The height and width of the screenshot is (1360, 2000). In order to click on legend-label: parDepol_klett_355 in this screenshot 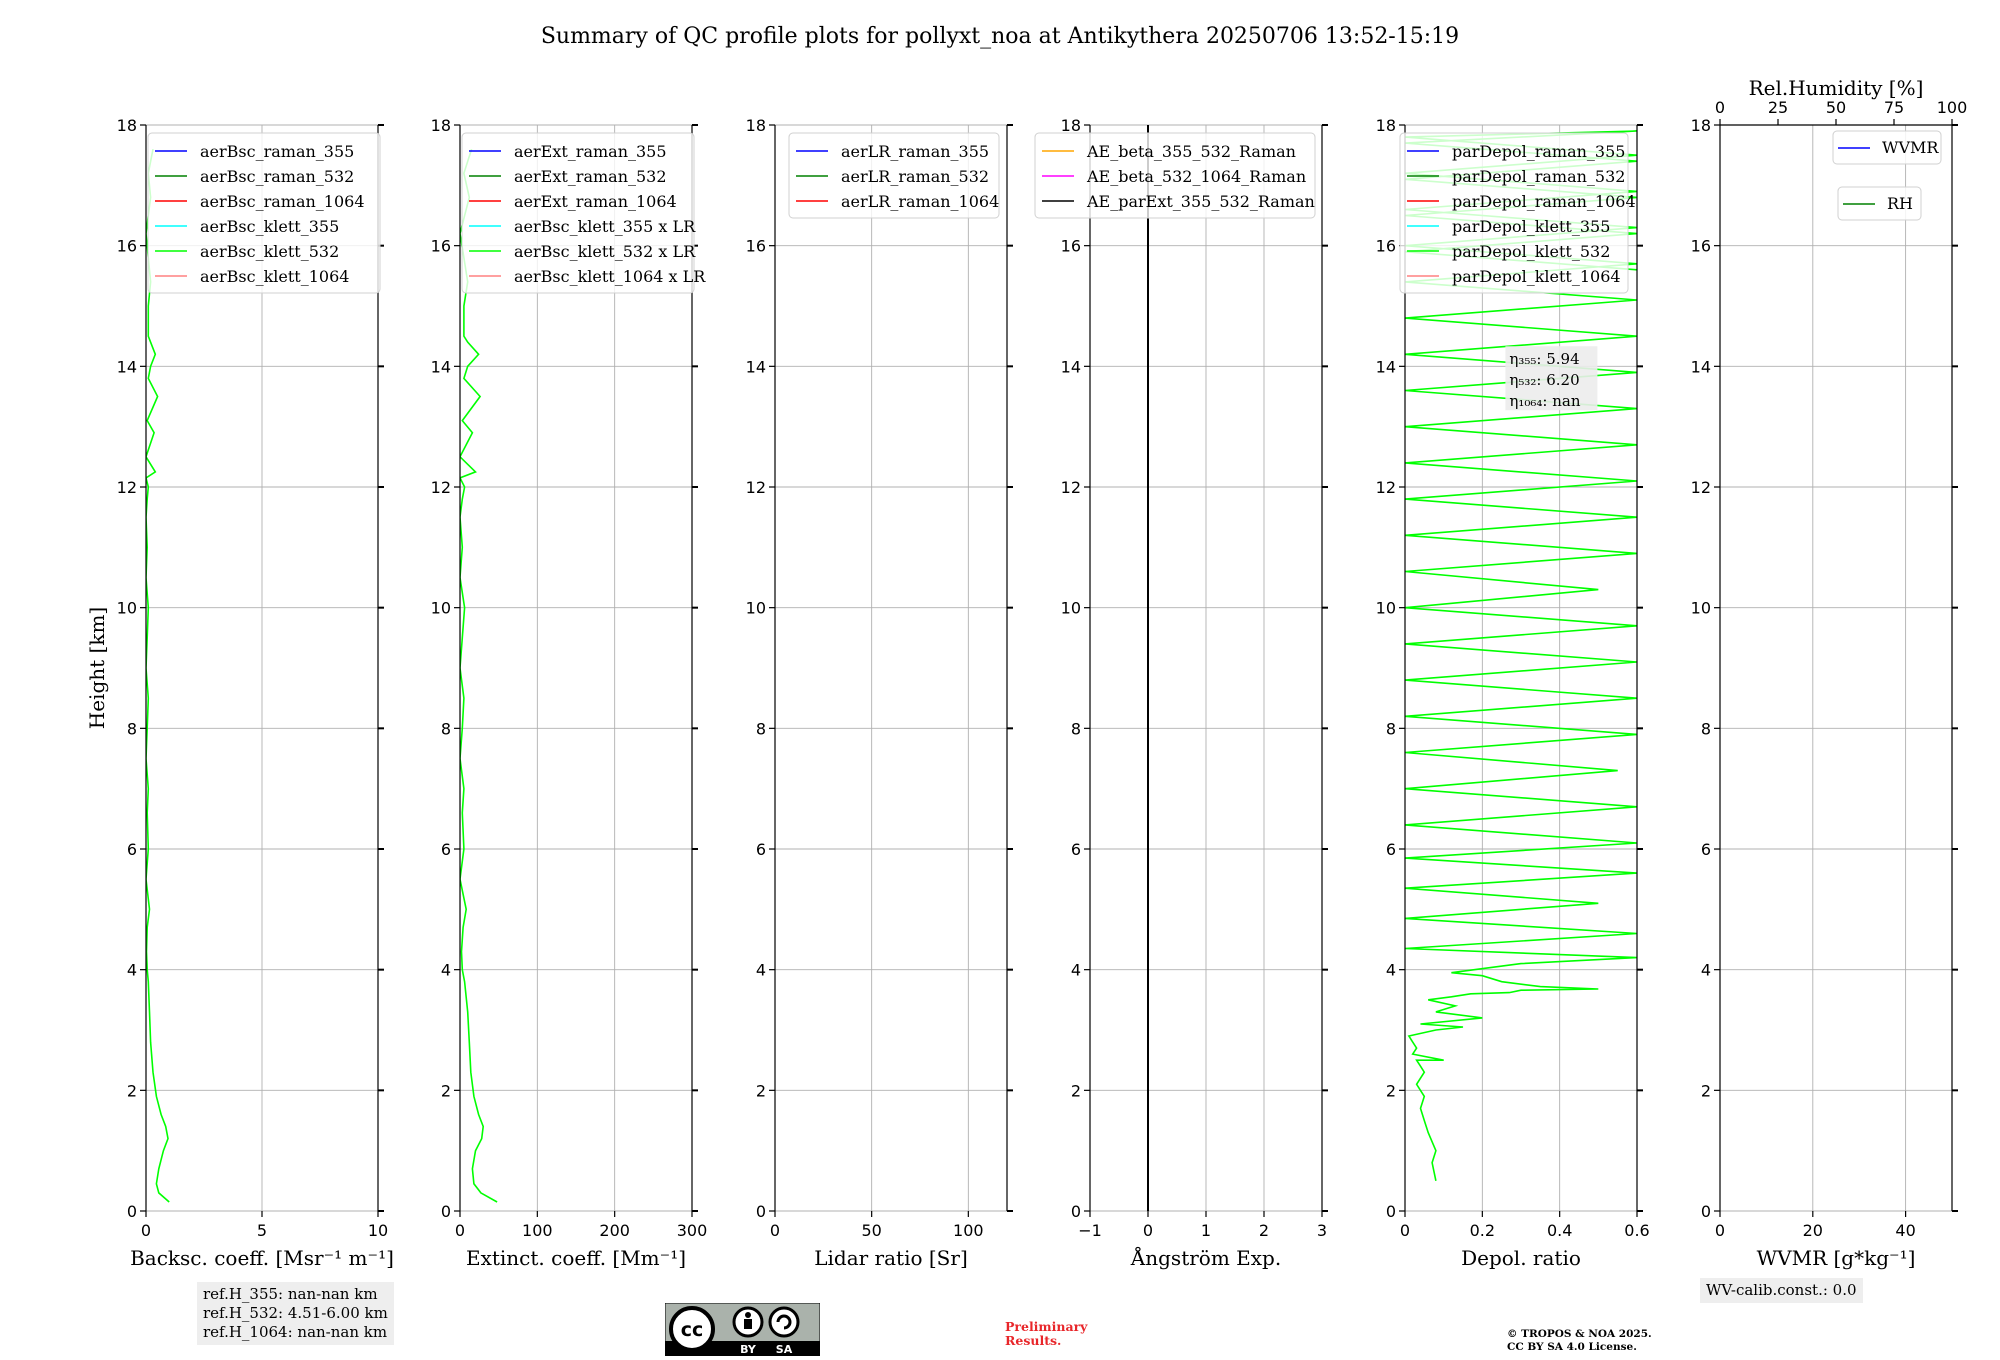, I will do `click(1531, 226)`.